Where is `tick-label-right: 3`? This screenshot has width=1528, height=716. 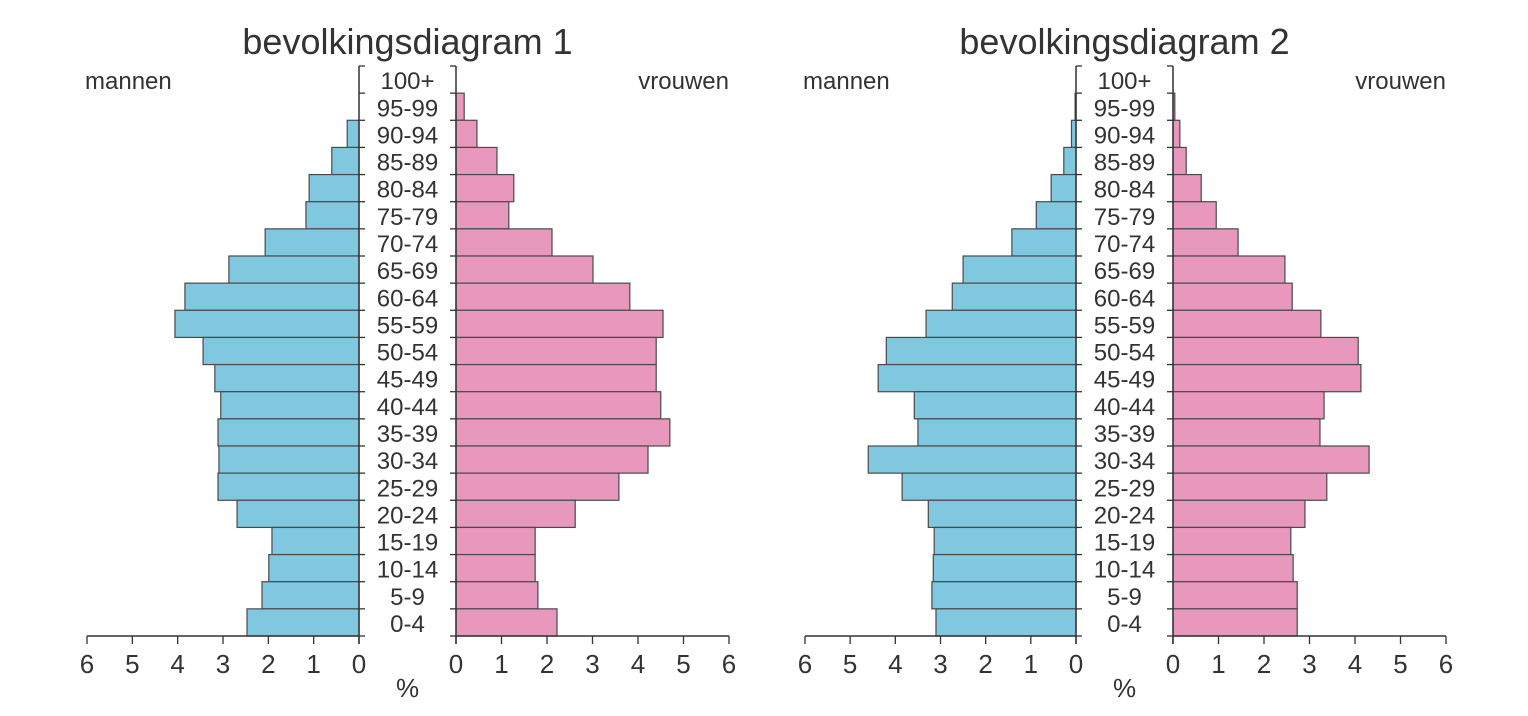
tick-label-right: 3 is located at coordinates (1309, 664).